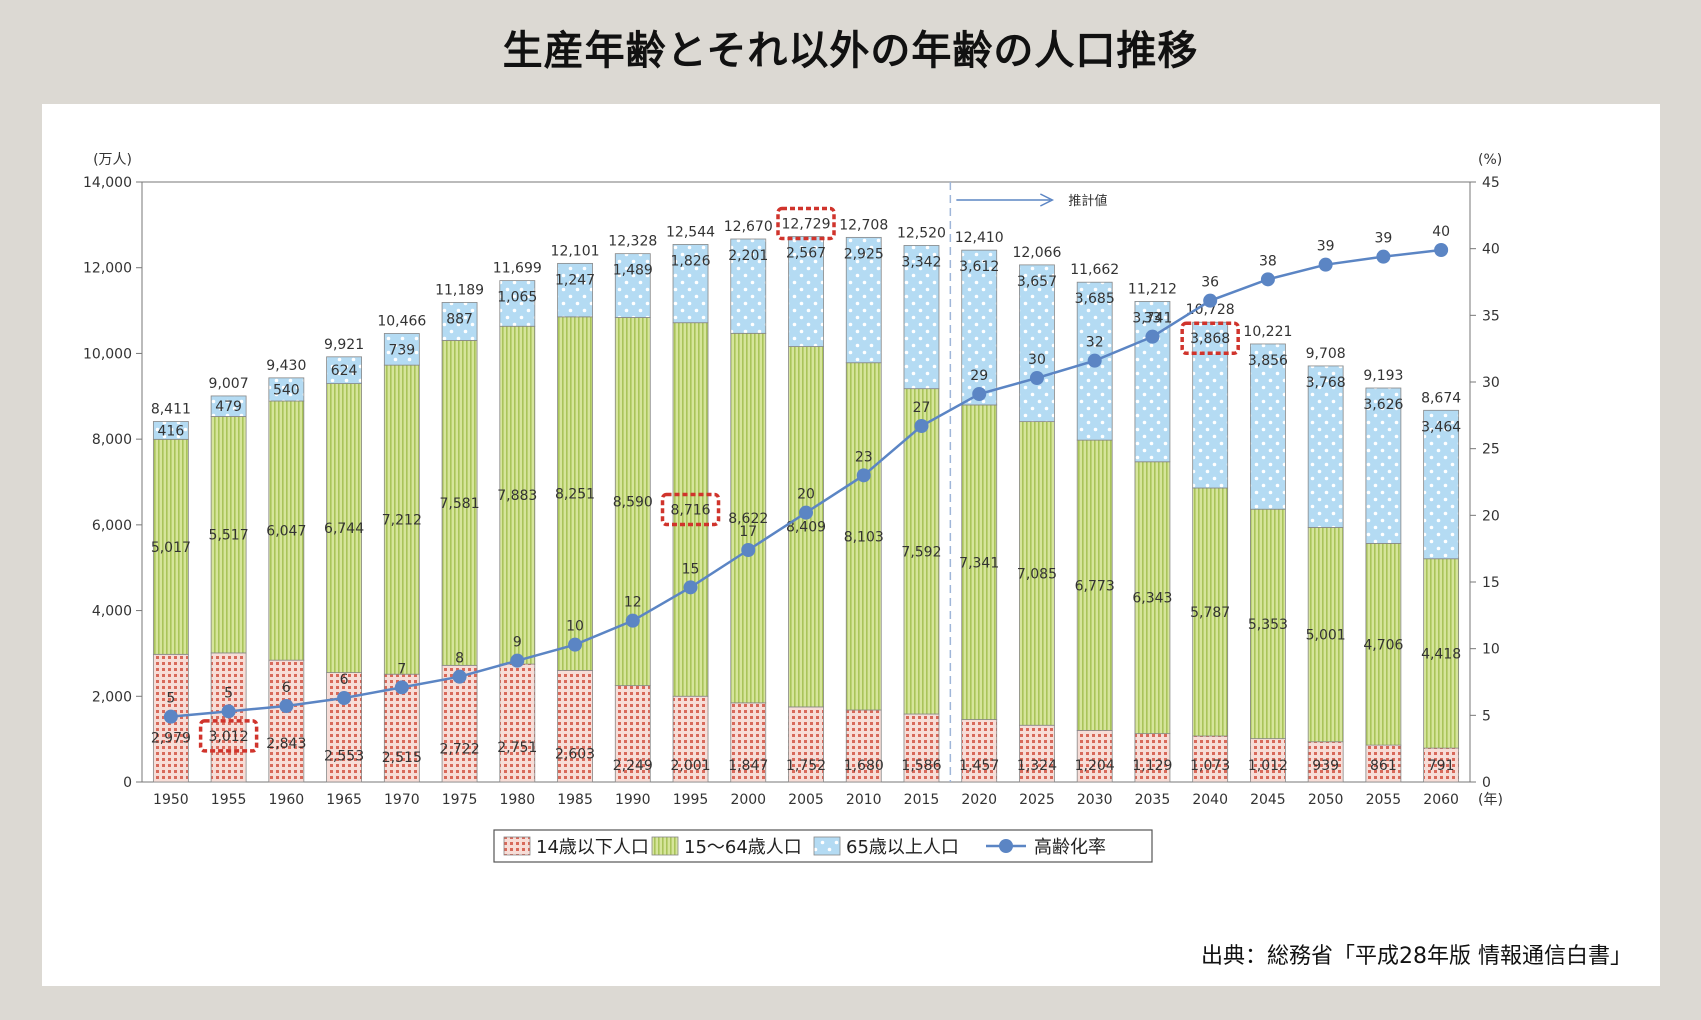 The width and height of the screenshot is (1701, 1020). Describe the element at coordinates (1037, 766) in the screenshot. I see `segment-value-label: 1,324` at that location.